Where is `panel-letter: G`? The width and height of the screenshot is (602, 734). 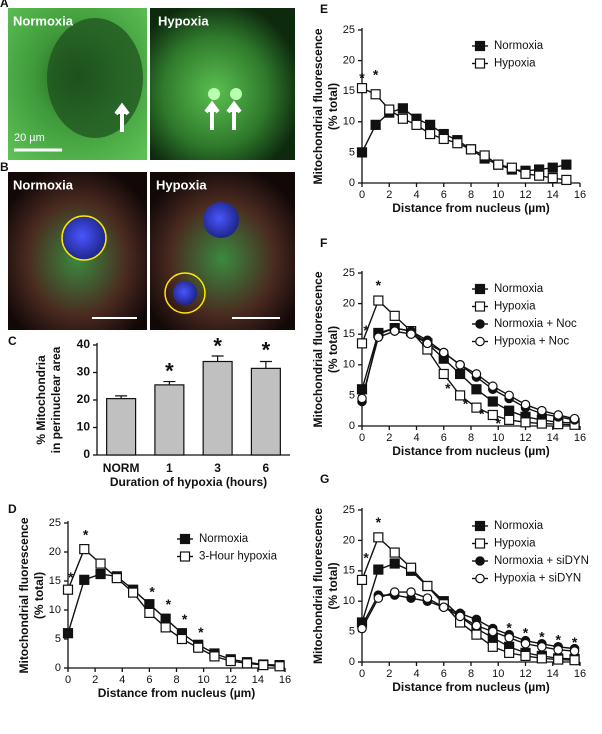
panel-letter: G is located at coordinates (324, 479).